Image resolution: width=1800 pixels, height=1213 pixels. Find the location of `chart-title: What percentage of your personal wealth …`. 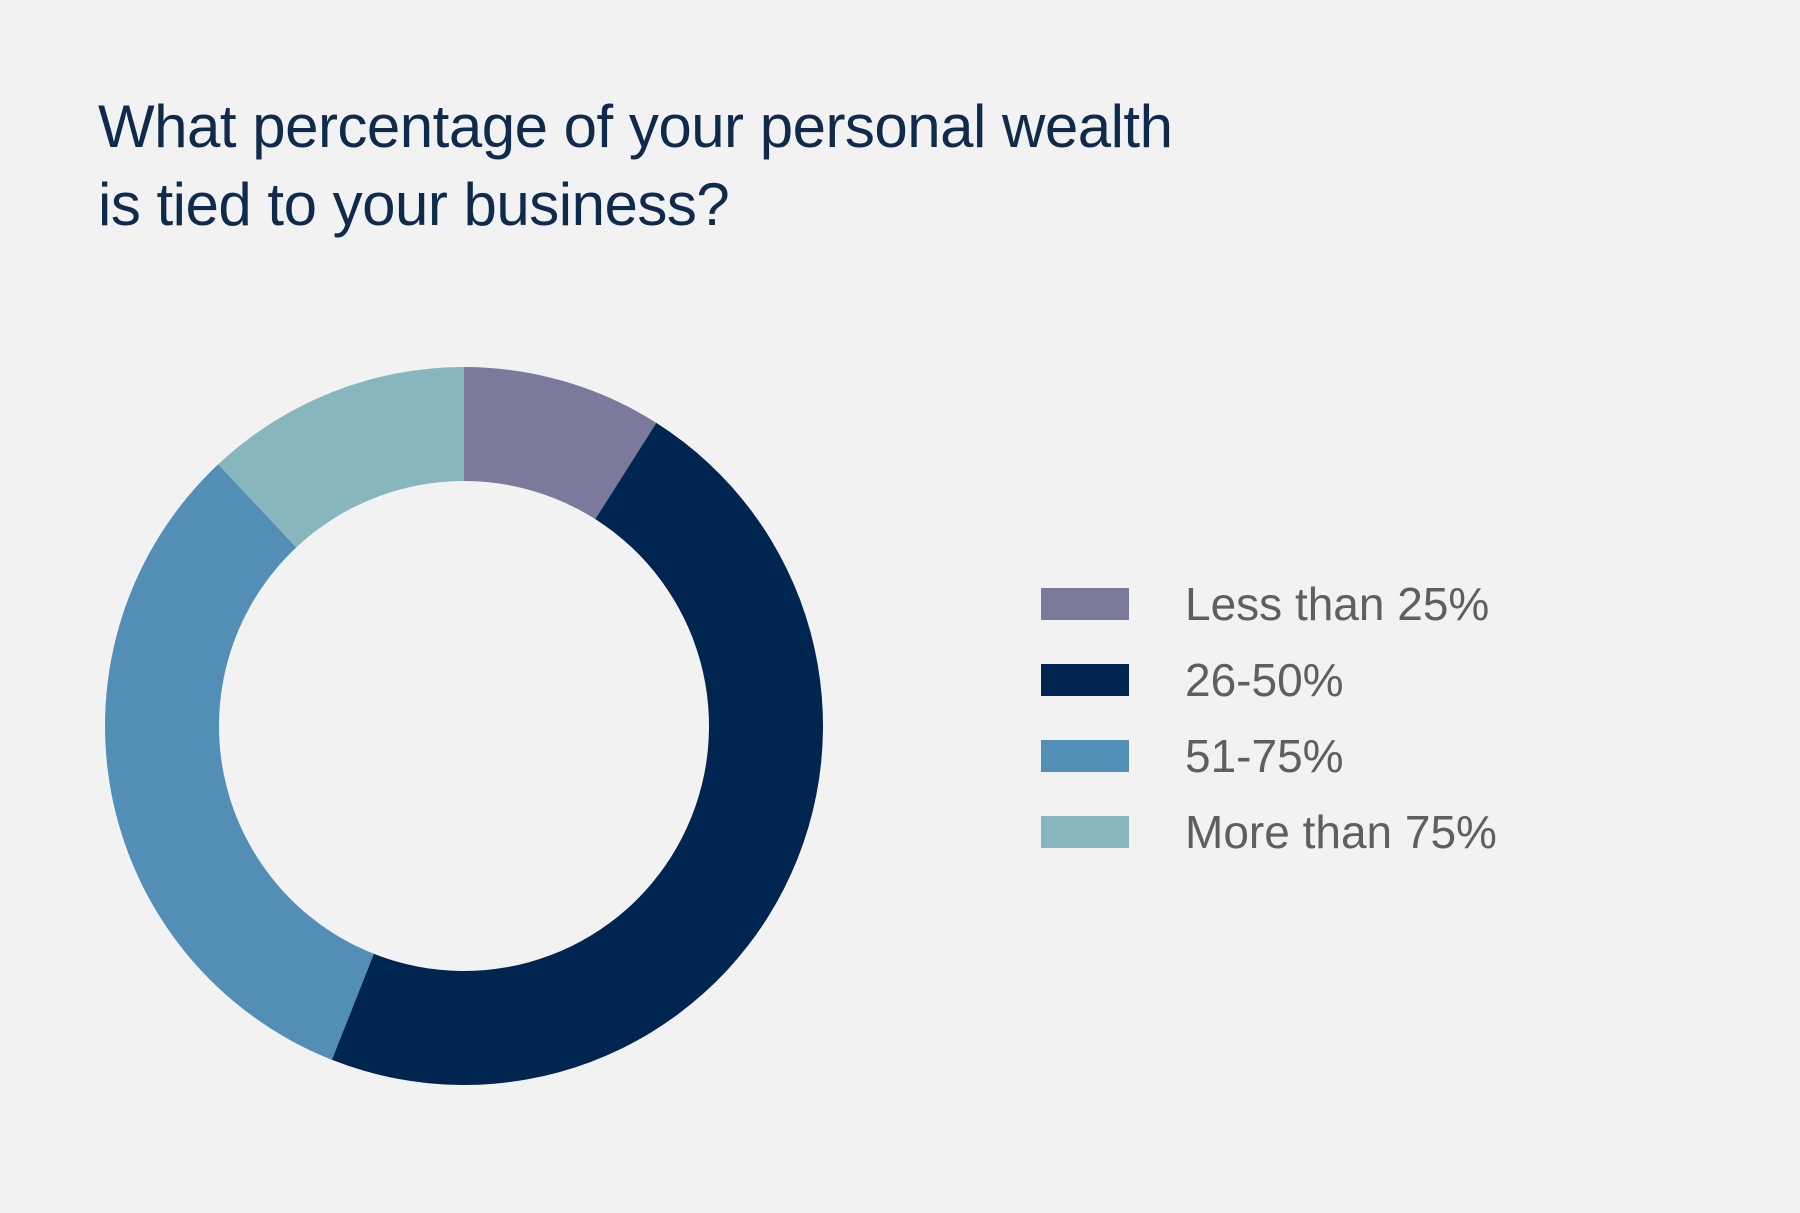

chart-title: What percentage of your personal wealth … is located at coordinates (635, 166).